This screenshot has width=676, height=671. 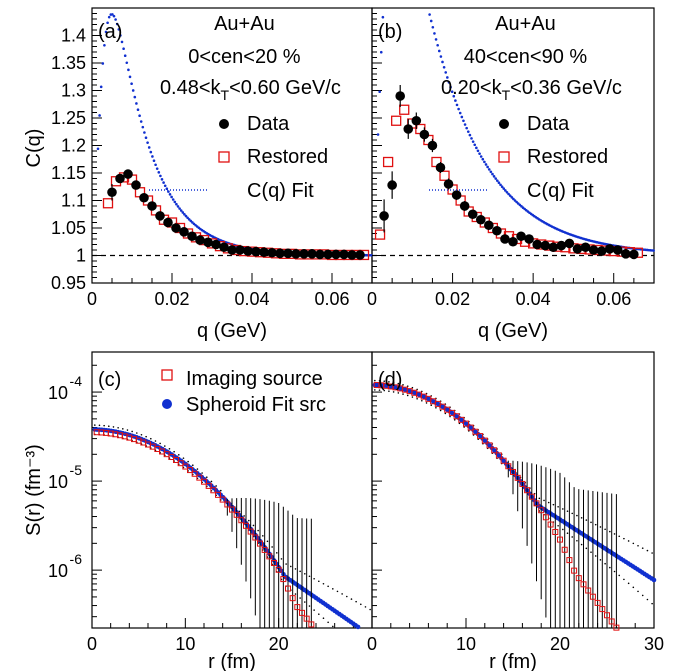 I want to click on x-axis-label: q (GeV), so click(x=513, y=331).